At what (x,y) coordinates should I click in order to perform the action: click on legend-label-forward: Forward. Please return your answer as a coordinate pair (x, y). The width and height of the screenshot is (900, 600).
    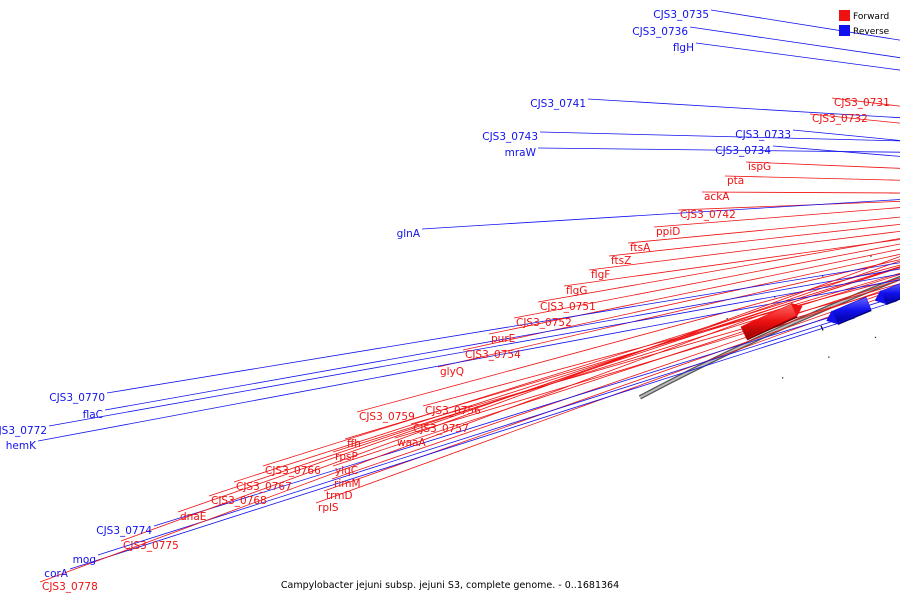
    Looking at the image, I should click on (871, 17).